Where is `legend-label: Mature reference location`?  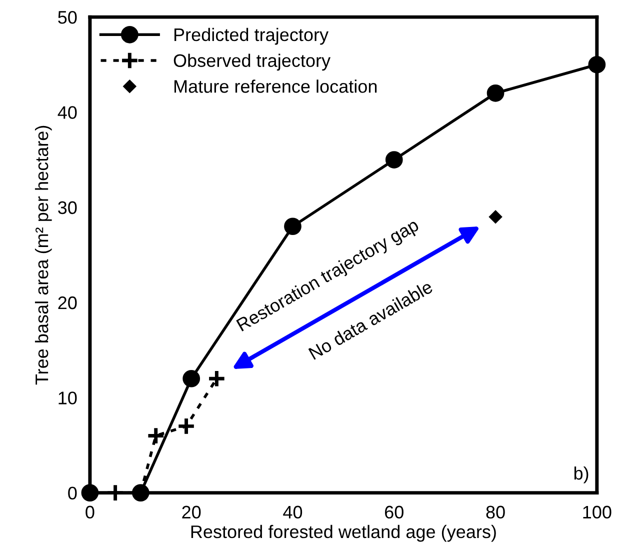
legend-label: Mature reference location is located at coordinates (275, 86).